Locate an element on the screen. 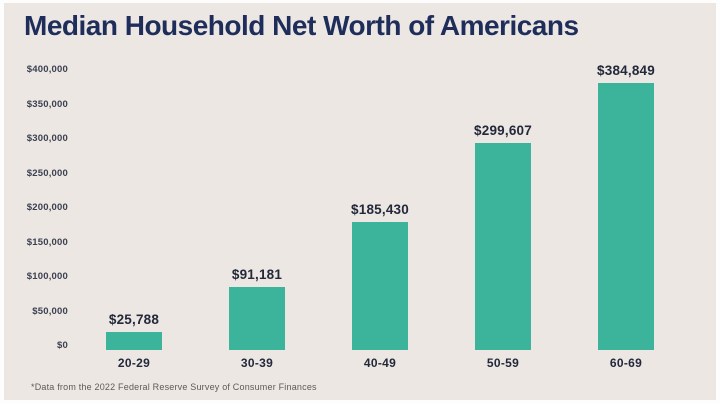 This screenshot has width=720, height=404. y-axis-tick-label: $350,000 is located at coordinates (47, 104).